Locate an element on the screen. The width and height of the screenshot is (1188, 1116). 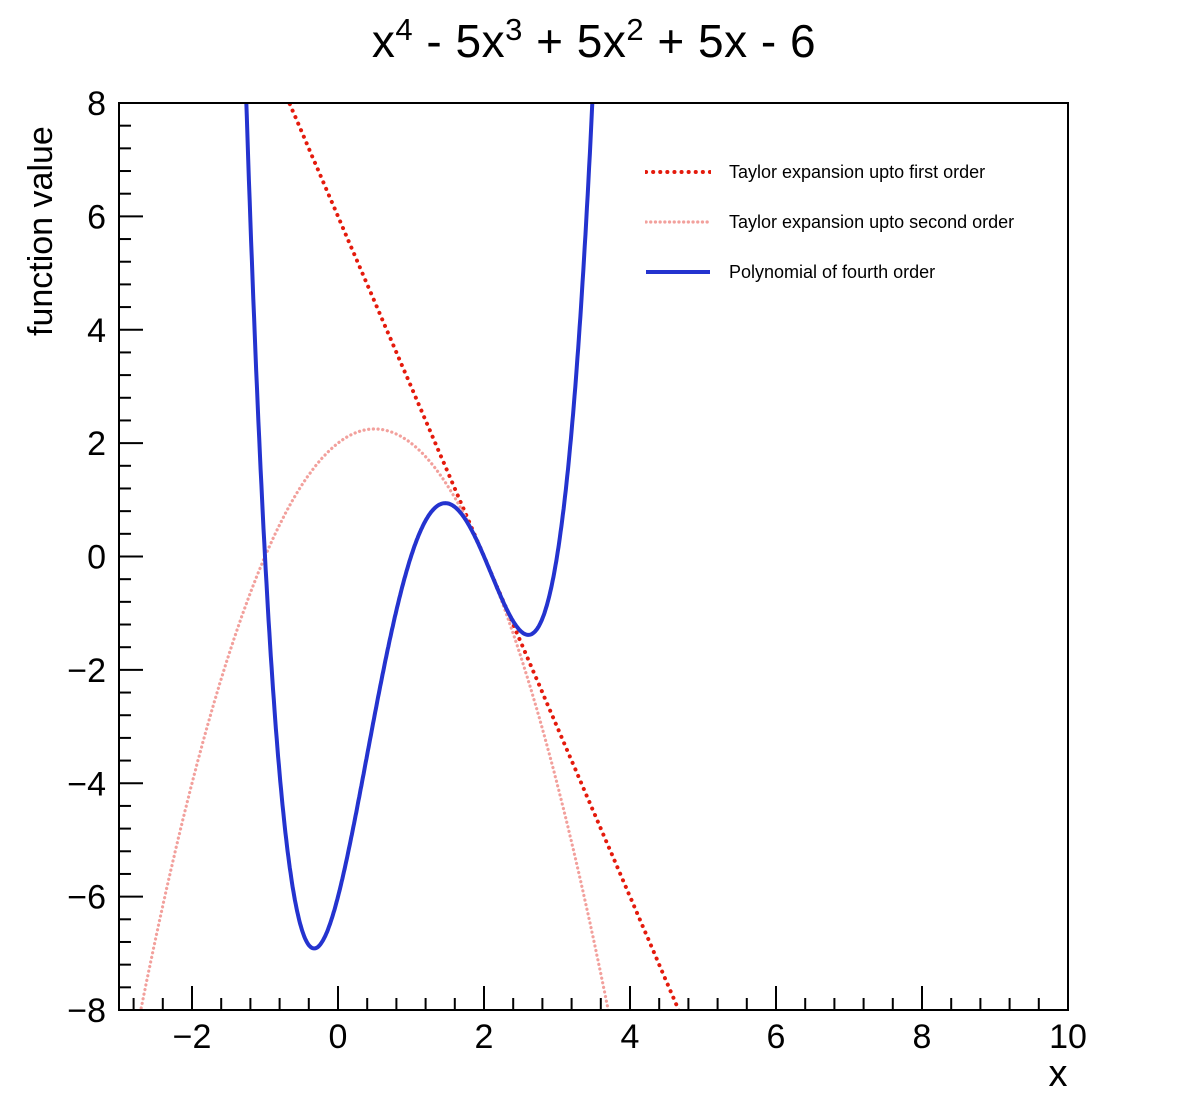
x-axis-title: x is located at coordinates (1058, 1074).